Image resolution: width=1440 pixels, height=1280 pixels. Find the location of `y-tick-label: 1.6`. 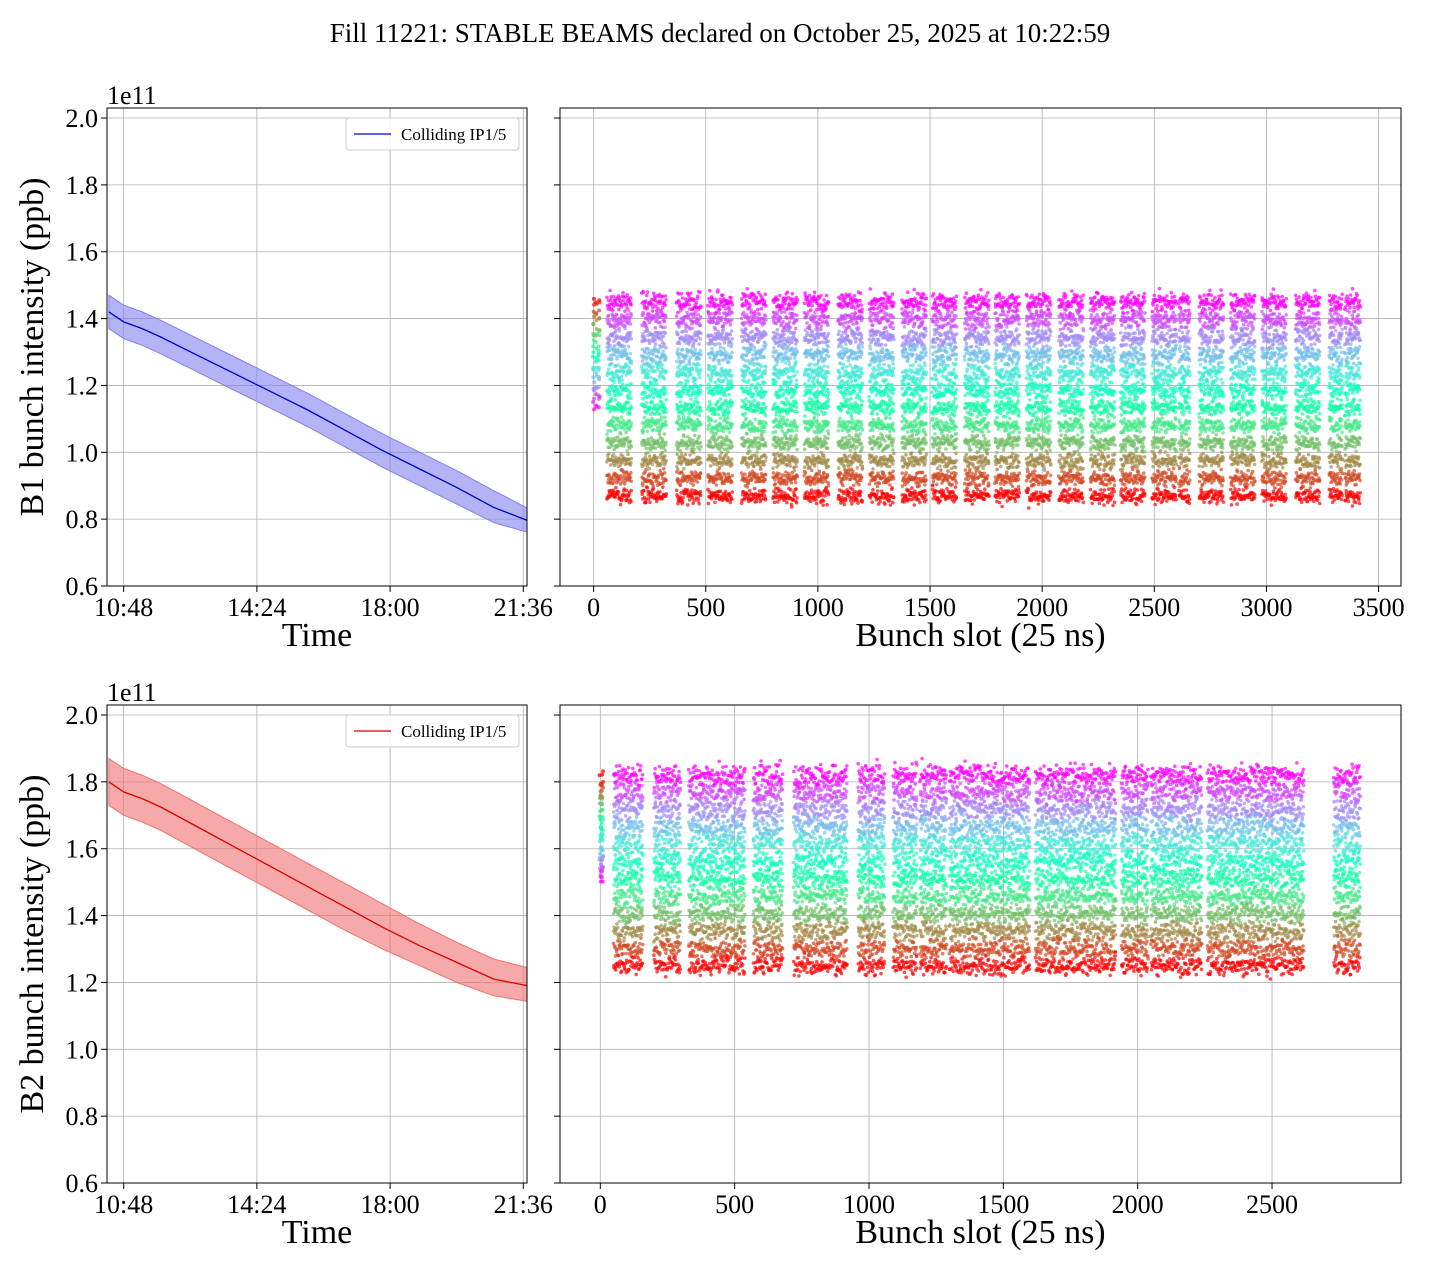

y-tick-label: 1.6 is located at coordinates (82, 252).